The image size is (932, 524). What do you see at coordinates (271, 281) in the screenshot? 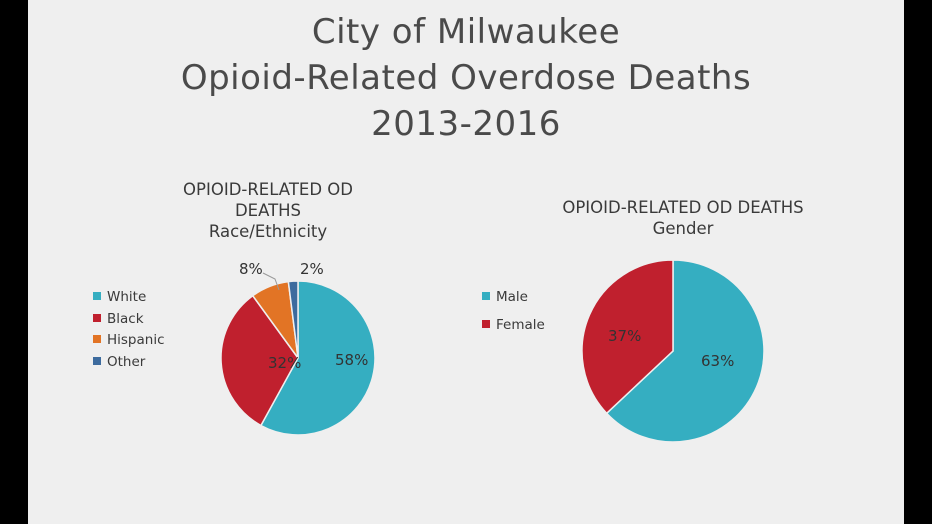
I see `race-leader-hispanic` at bounding box center [271, 281].